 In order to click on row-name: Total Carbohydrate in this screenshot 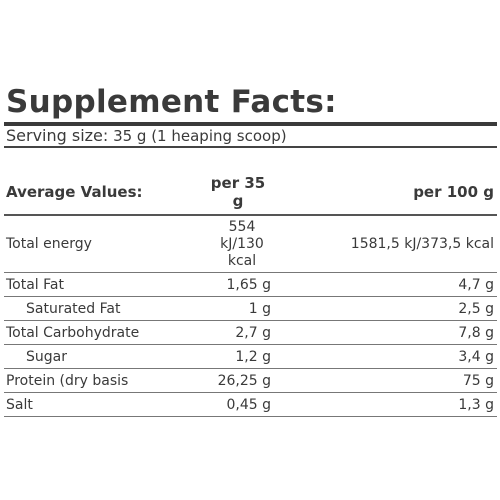, I will do `click(102, 332)`.